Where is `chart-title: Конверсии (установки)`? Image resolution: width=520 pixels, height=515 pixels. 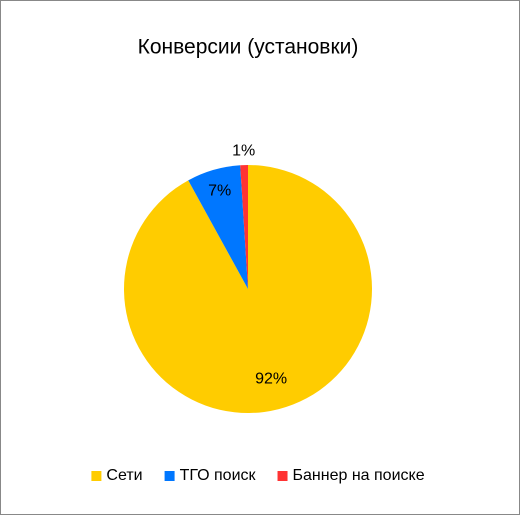
chart-title: Конверсии (установки) is located at coordinates (248, 47).